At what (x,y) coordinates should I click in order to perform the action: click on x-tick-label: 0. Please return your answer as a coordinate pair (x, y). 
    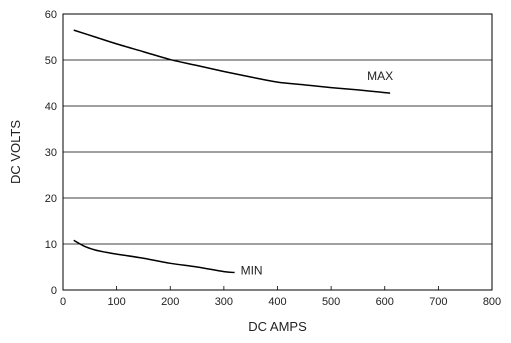
    Looking at the image, I should click on (63, 302).